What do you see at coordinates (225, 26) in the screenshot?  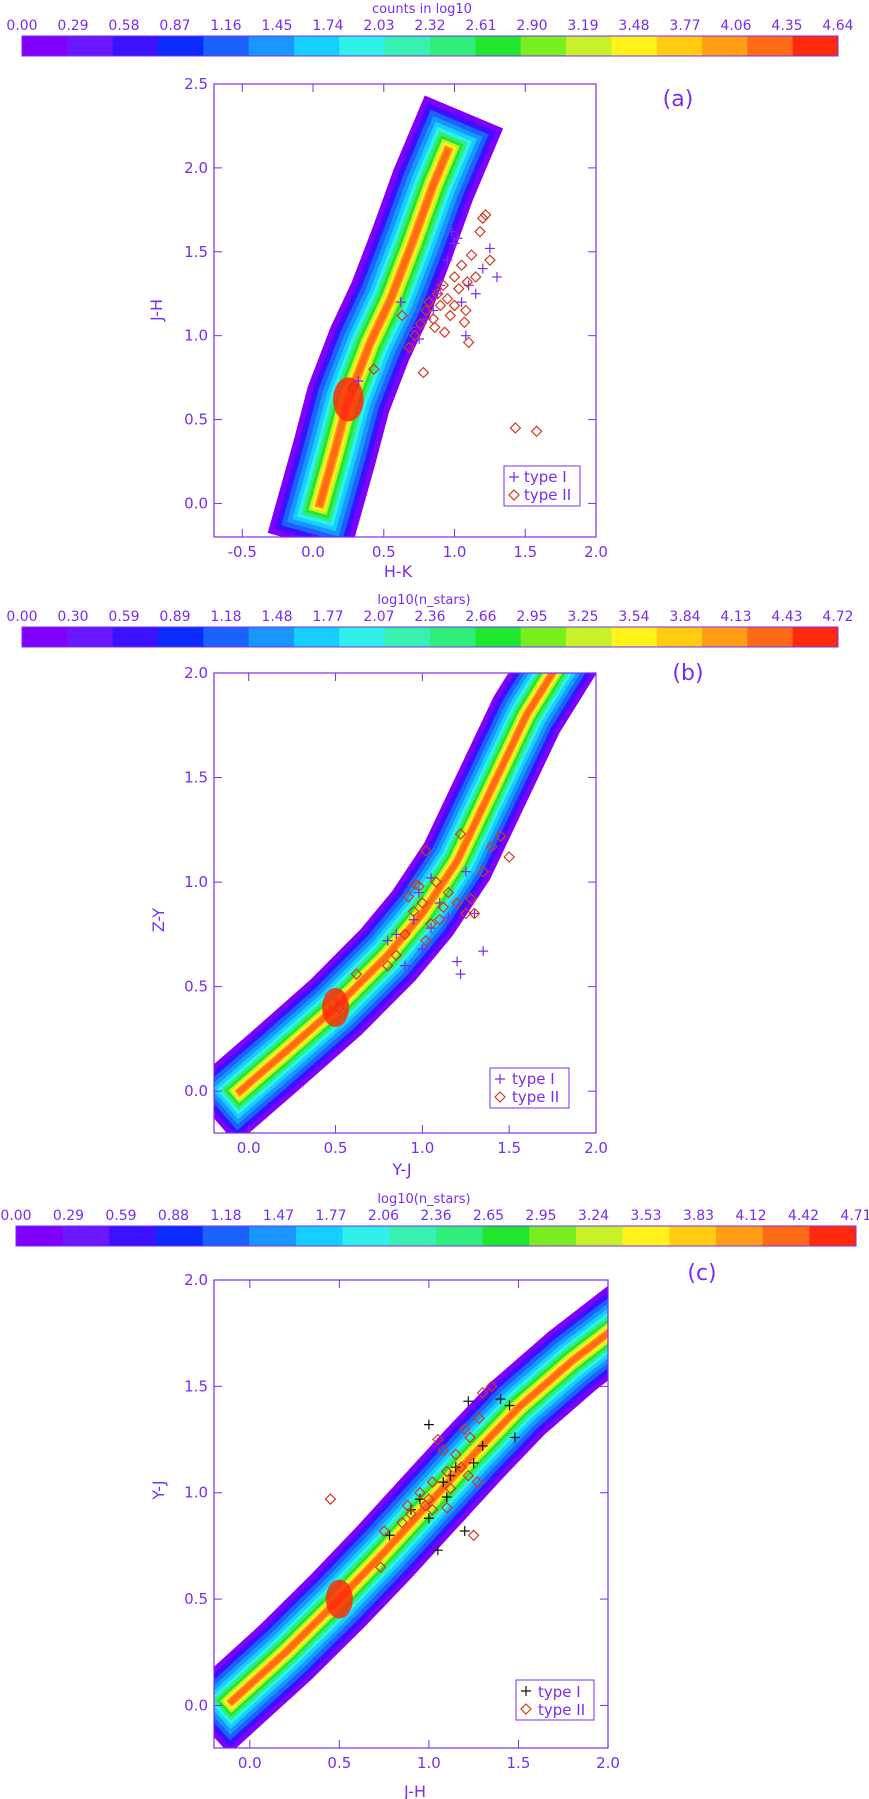 I see `colorbar-tick-label: 1.16` at bounding box center [225, 26].